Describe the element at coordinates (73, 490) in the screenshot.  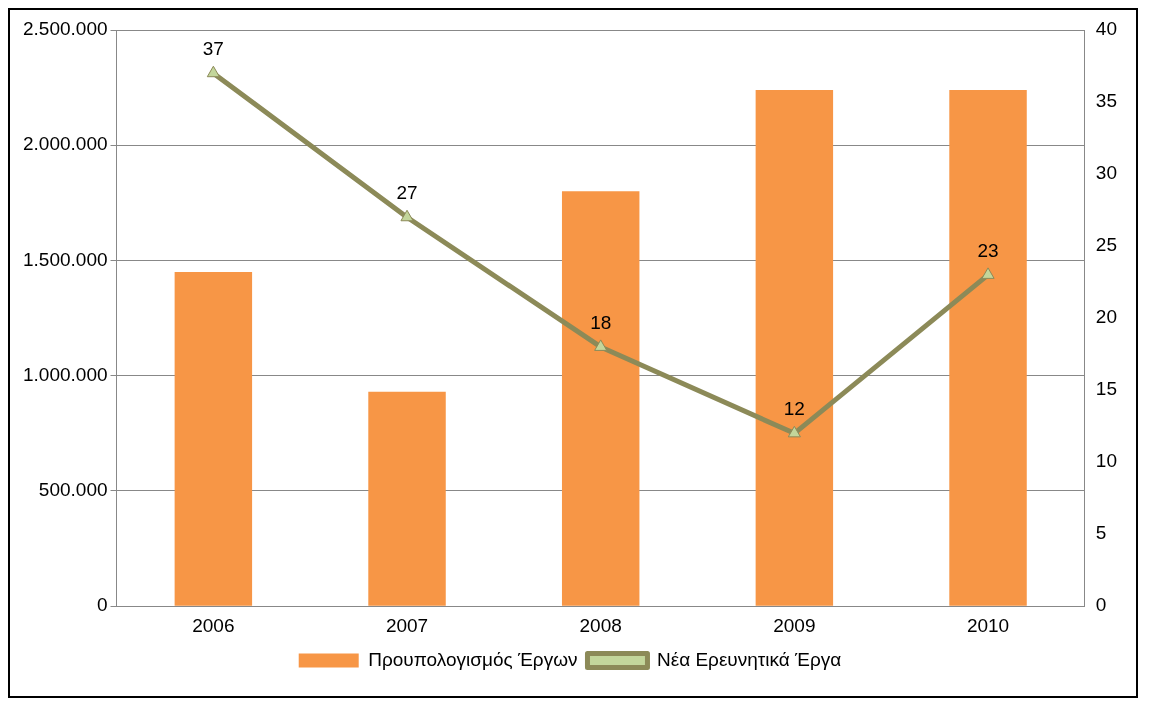
I see `y-tick-label: 500.000` at that location.